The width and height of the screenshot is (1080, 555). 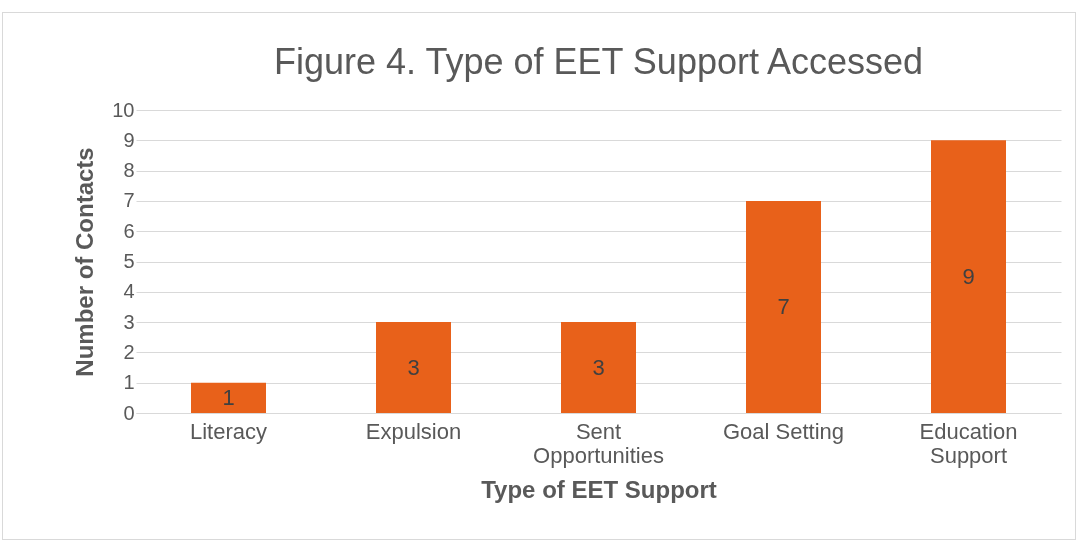 I want to click on chart-title: Figure 4. Type of EET Support Accessed, so click(x=598, y=61).